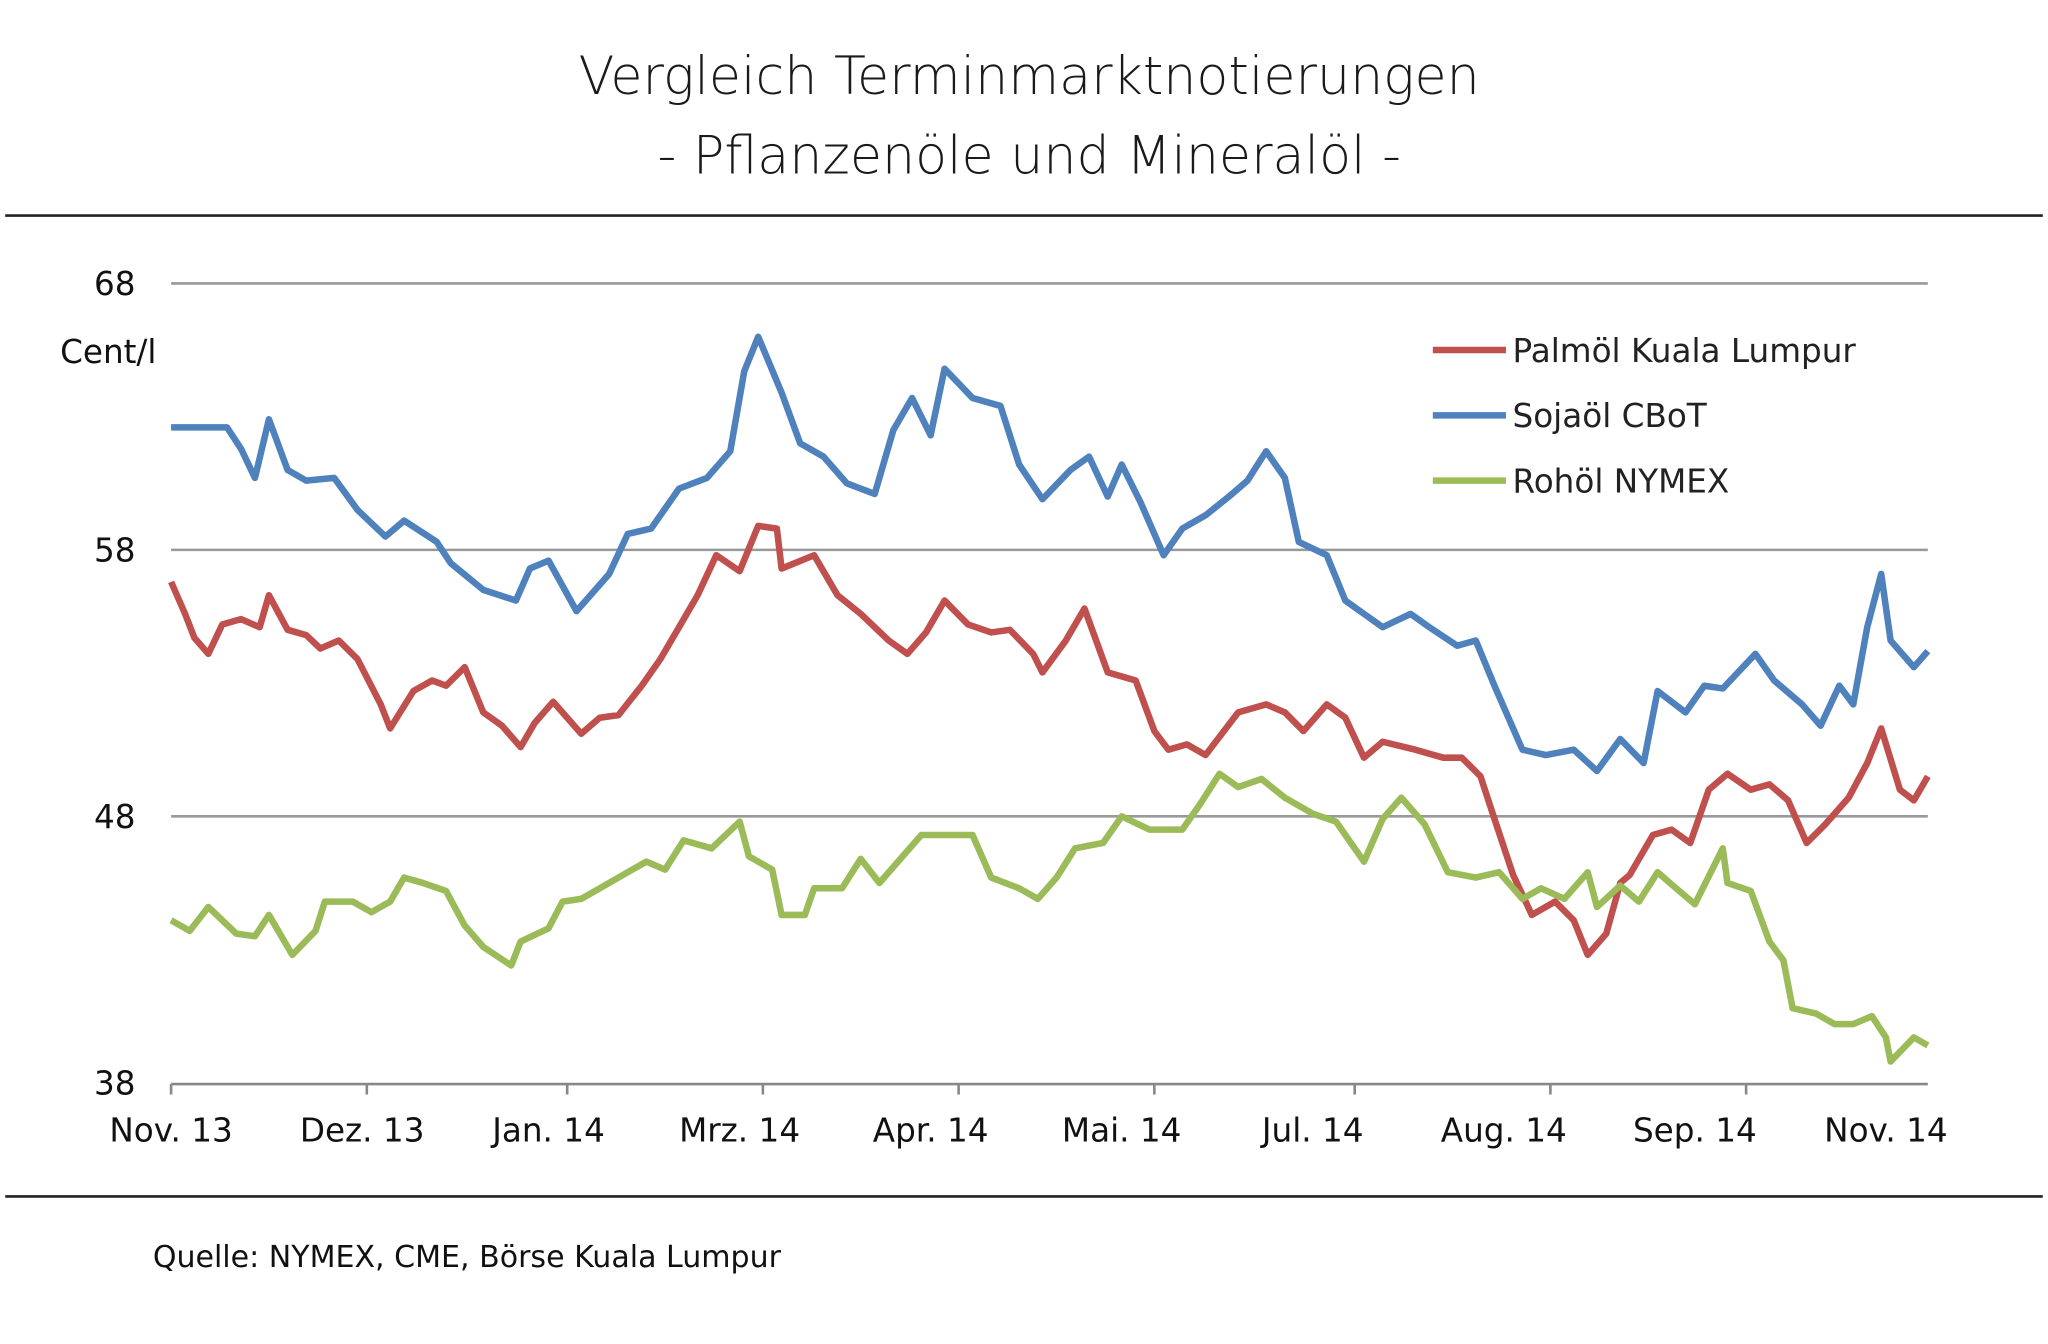 This screenshot has height=1344, width=2048. I want to click on legend-label: Sojaöl CBoT, so click(1609, 416).